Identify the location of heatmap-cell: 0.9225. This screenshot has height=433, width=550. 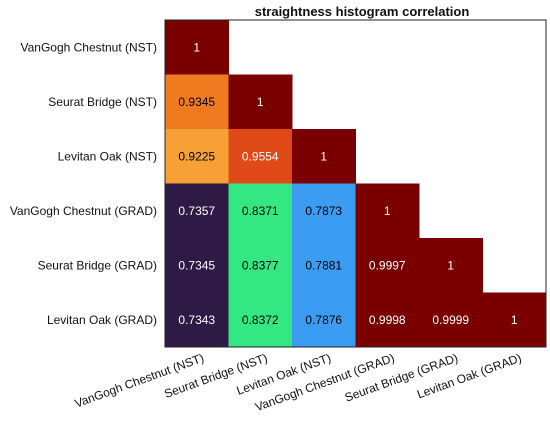
(197, 156).